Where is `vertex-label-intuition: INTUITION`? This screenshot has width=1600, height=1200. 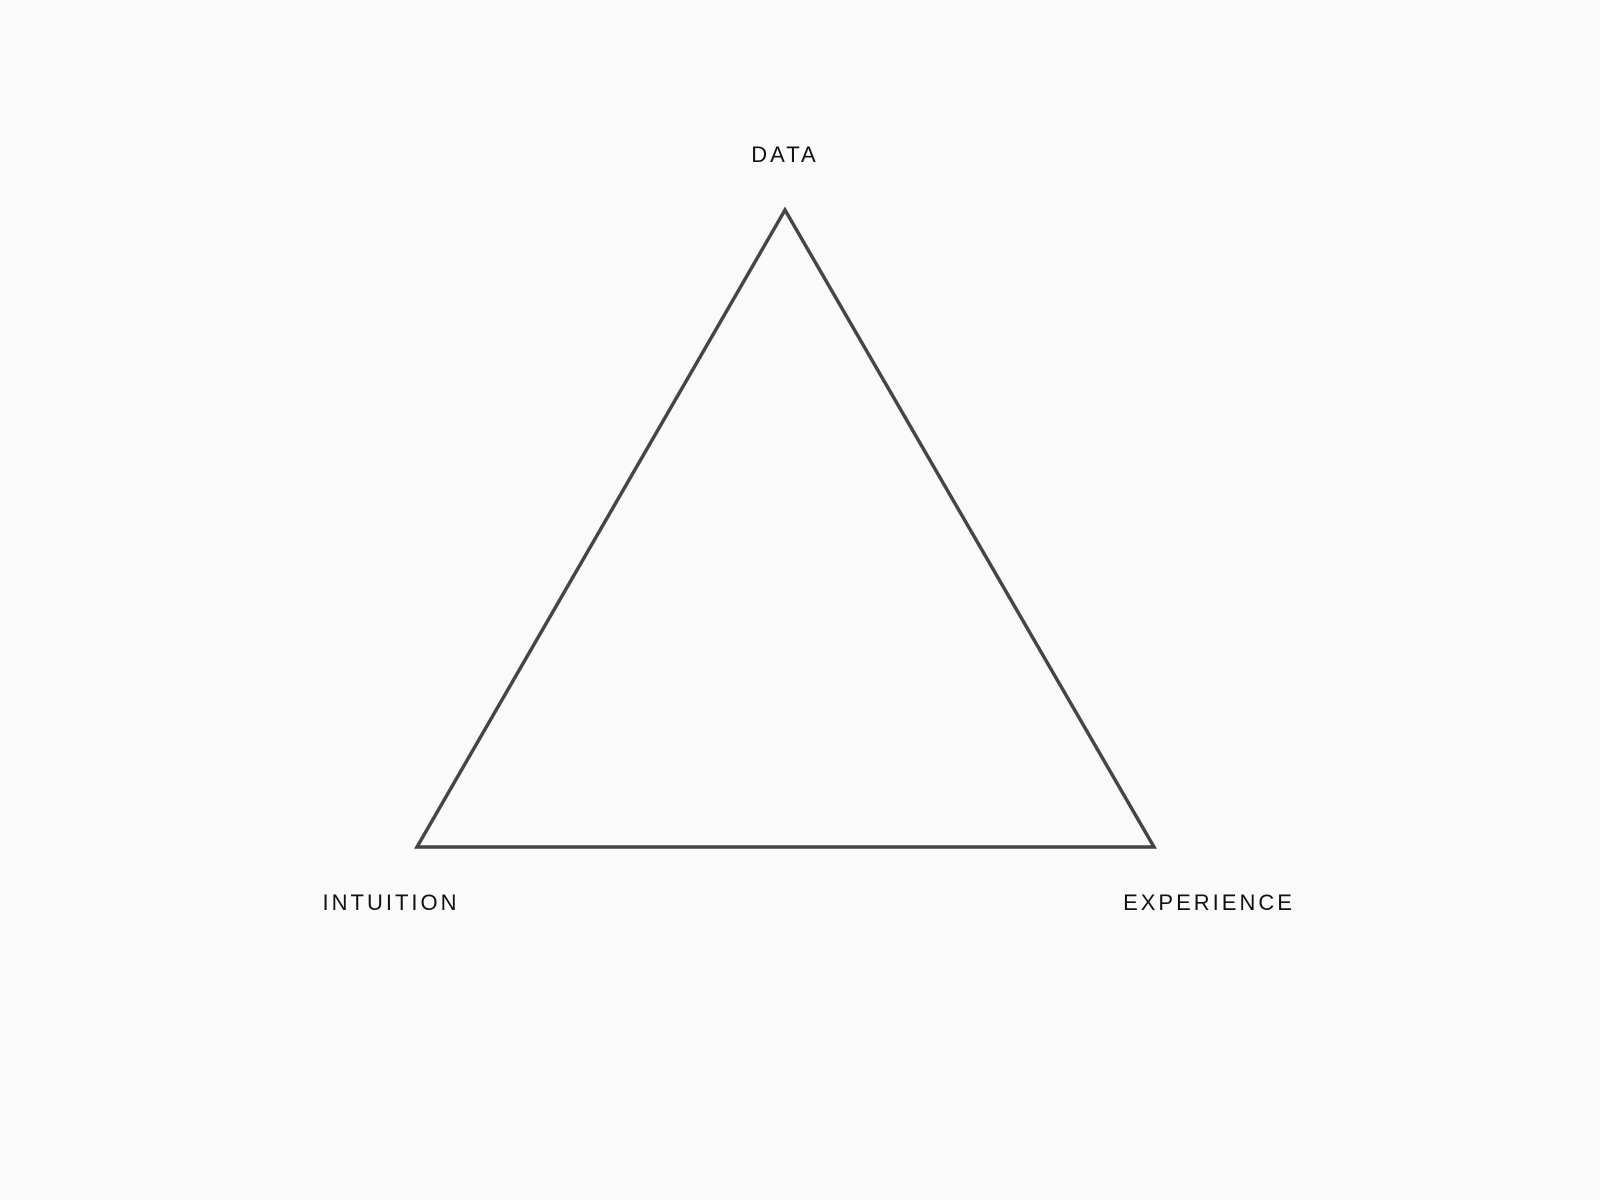
vertex-label-intuition: INTUITION is located at coordinates (391, 902).